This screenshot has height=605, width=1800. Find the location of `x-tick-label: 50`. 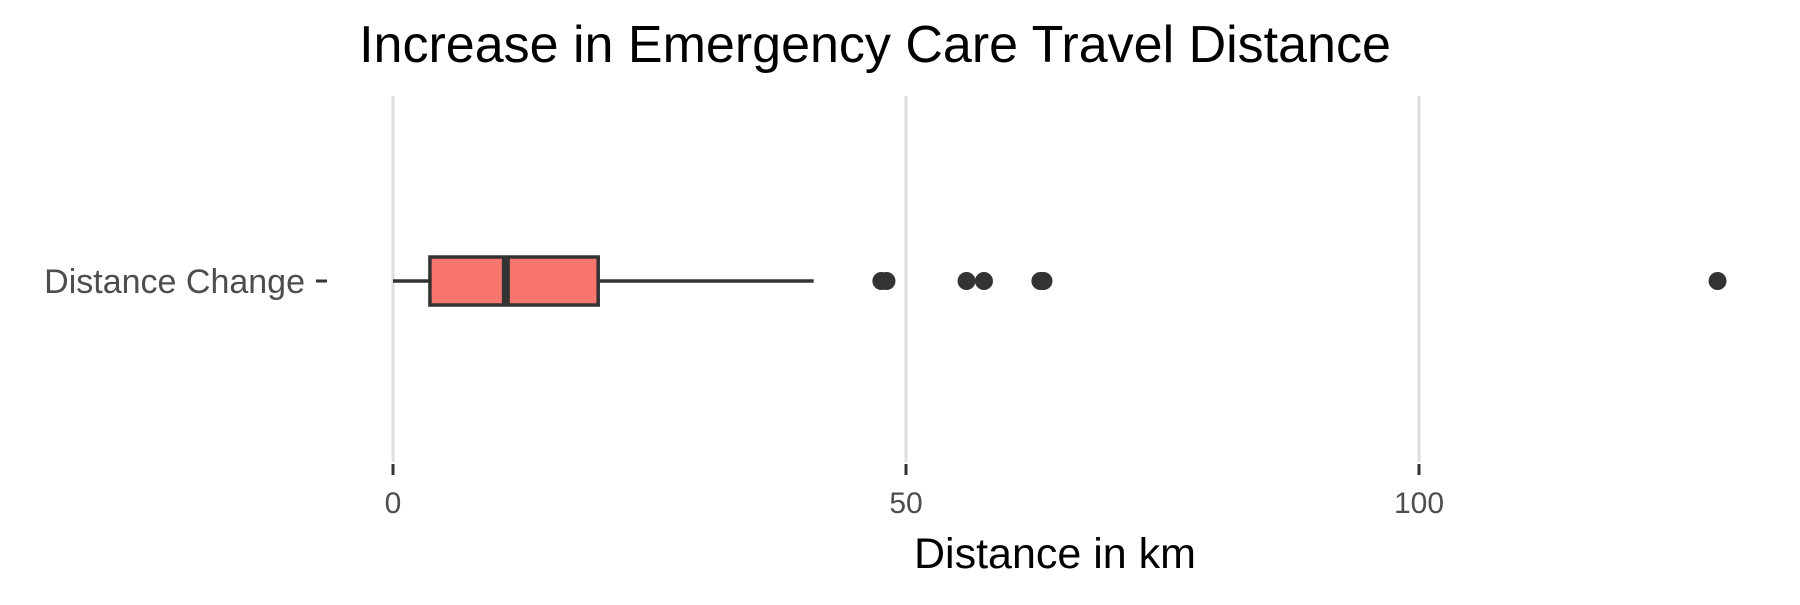

x-tick-label: 50 is located at coordinates (905, 503).